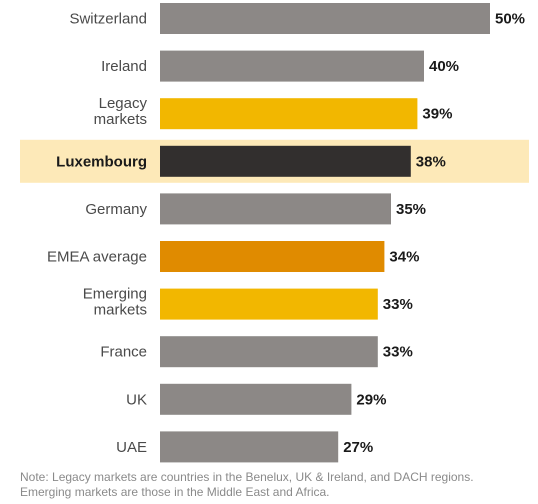 This screenshot has width=538, height=504. I want to click on category-label-france: France, so click(123, 352).